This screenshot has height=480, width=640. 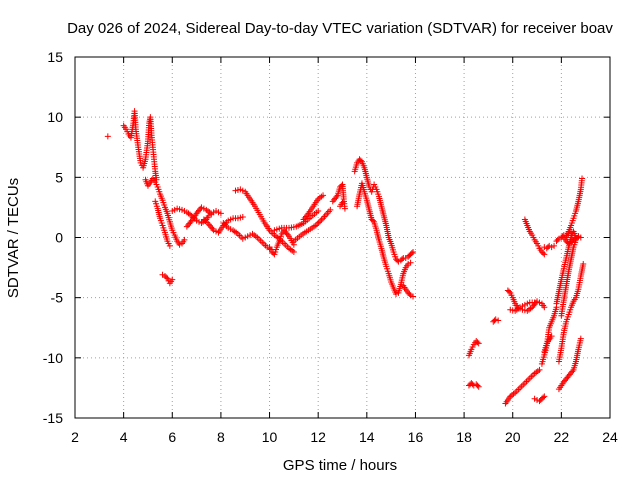 I want to click on x-tick-label: 4, so click(x=124, y=437).